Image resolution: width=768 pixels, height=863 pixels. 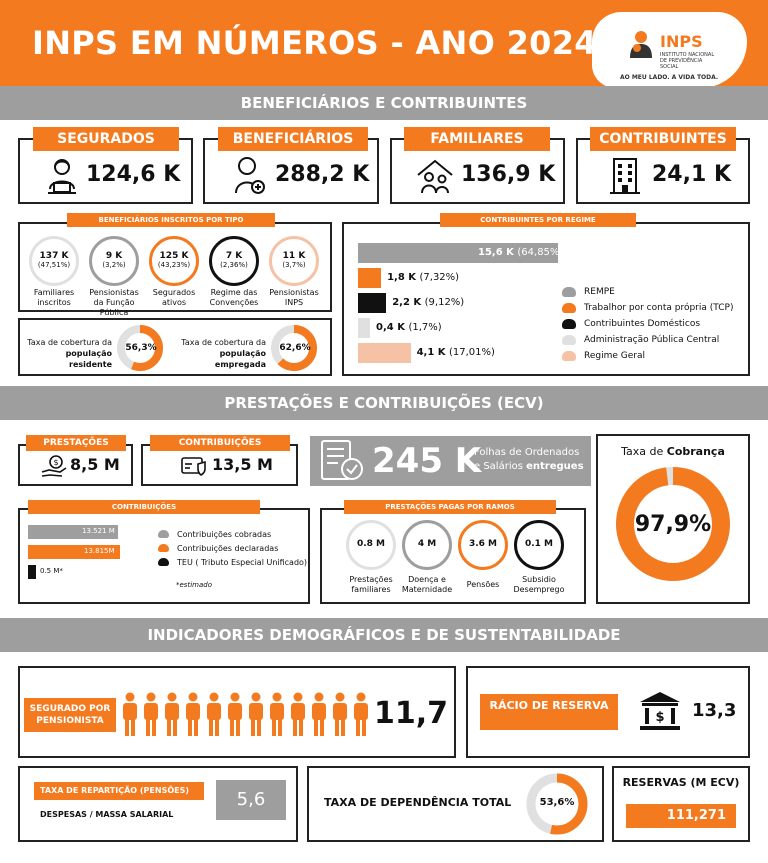 I want to click on ramo-value: 0.8 M, so click(x=371, y=544).